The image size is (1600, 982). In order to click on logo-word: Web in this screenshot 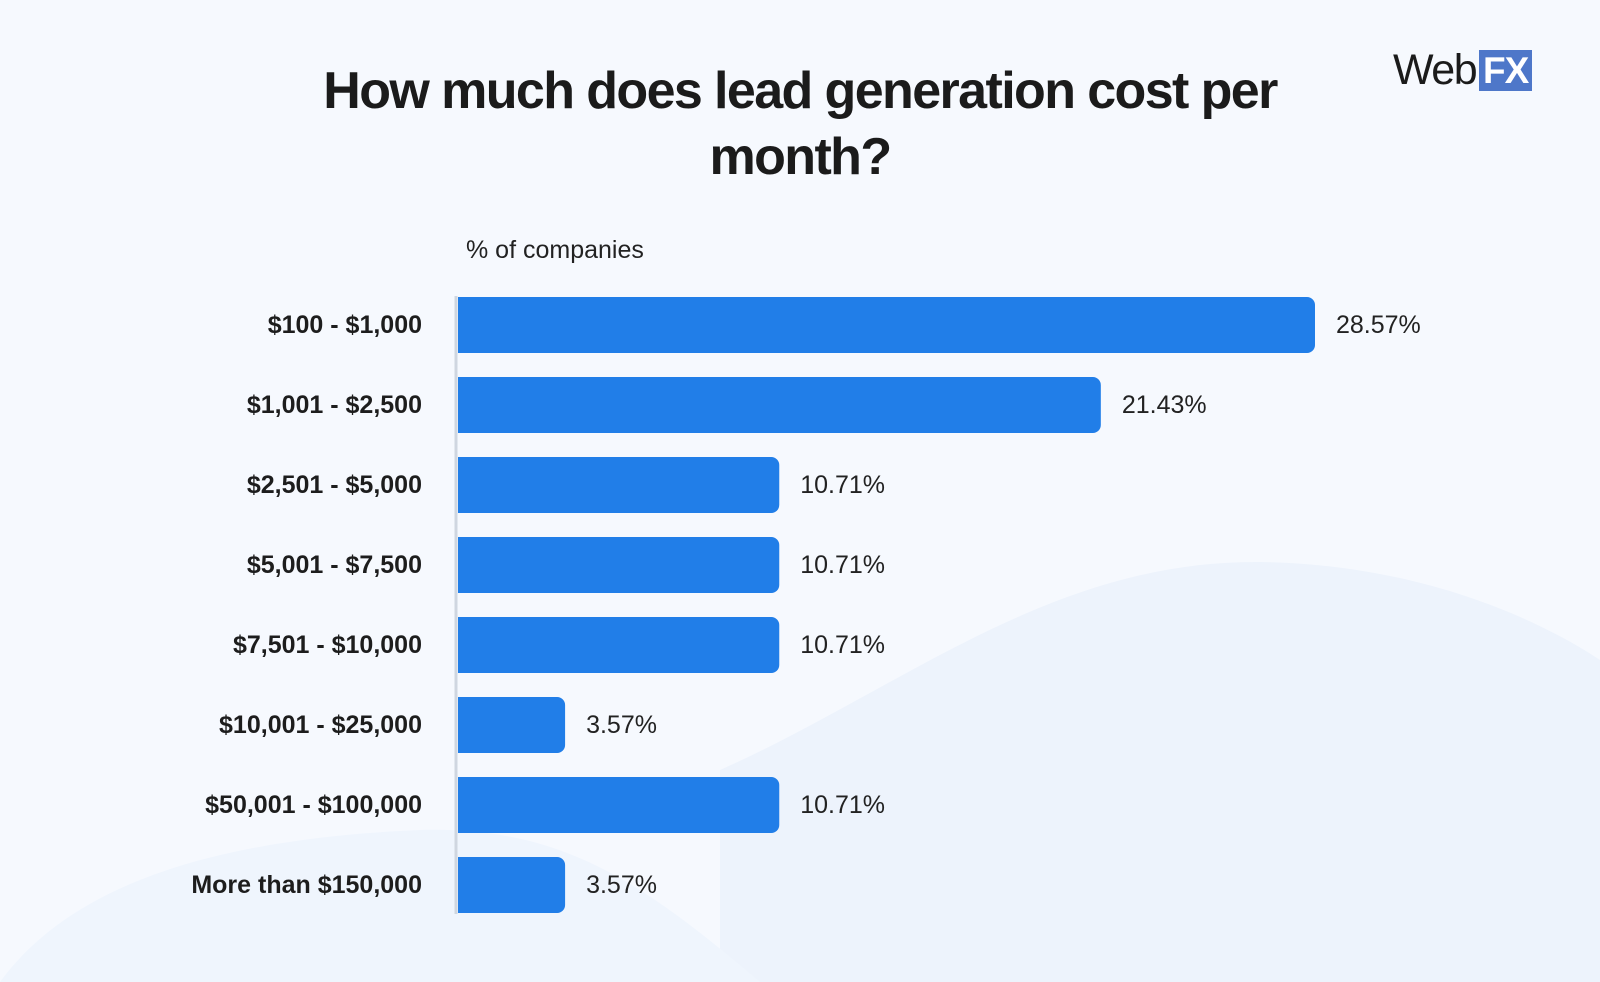, I will do `click(1435, 70)`.